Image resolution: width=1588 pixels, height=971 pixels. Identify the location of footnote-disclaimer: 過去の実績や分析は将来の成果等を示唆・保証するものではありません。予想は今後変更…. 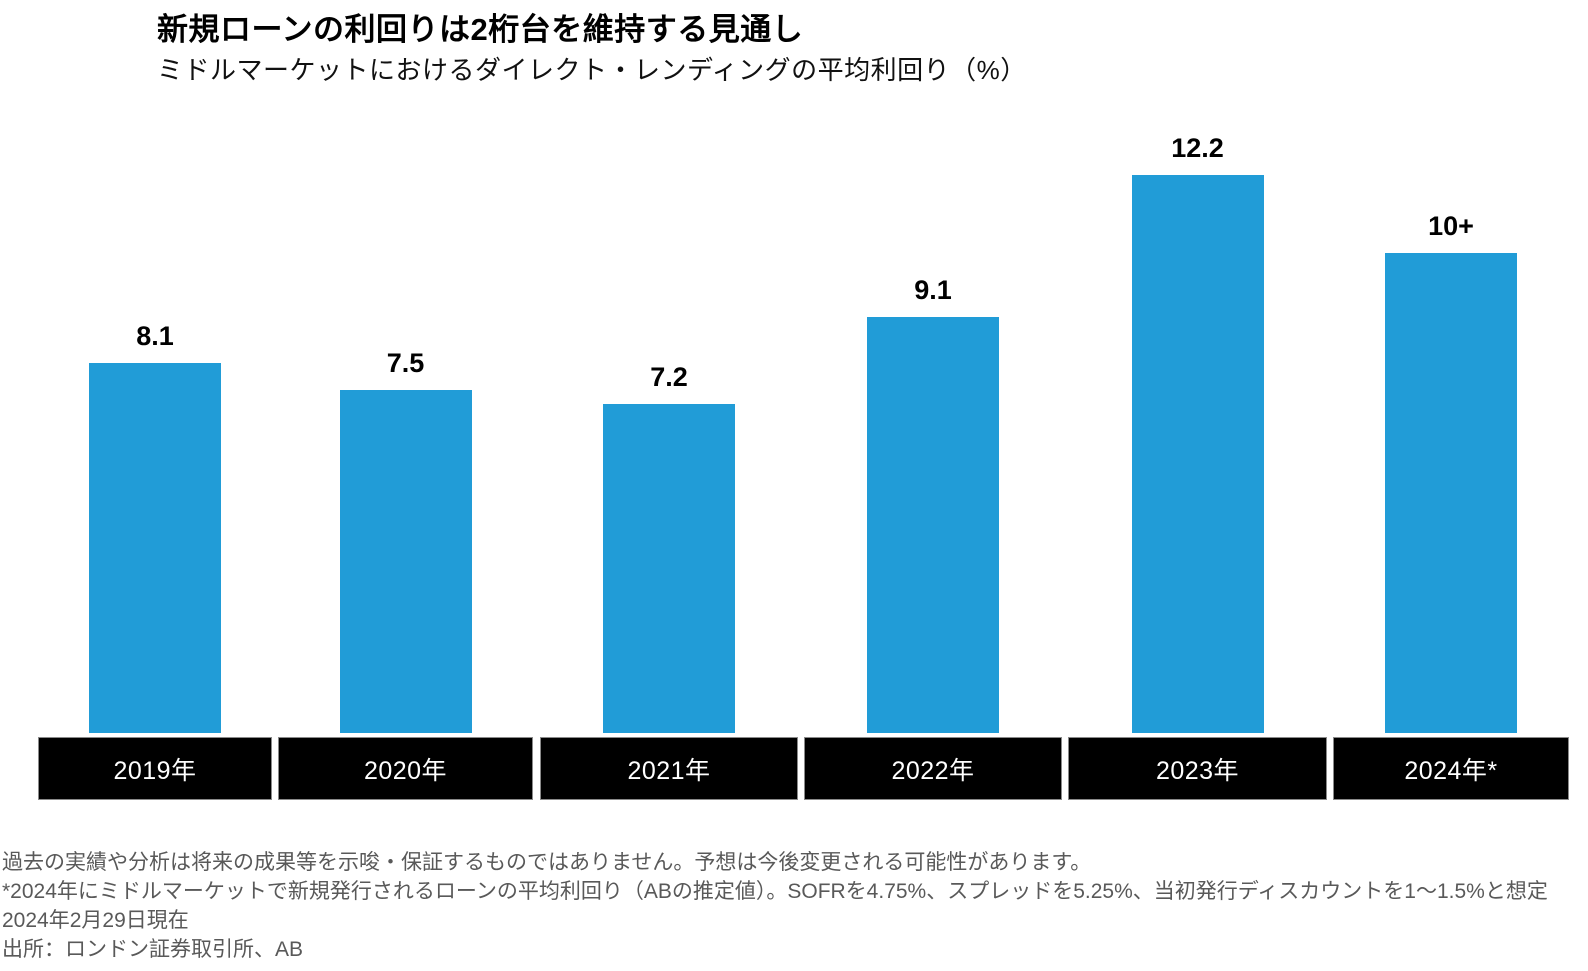
(547, 862).